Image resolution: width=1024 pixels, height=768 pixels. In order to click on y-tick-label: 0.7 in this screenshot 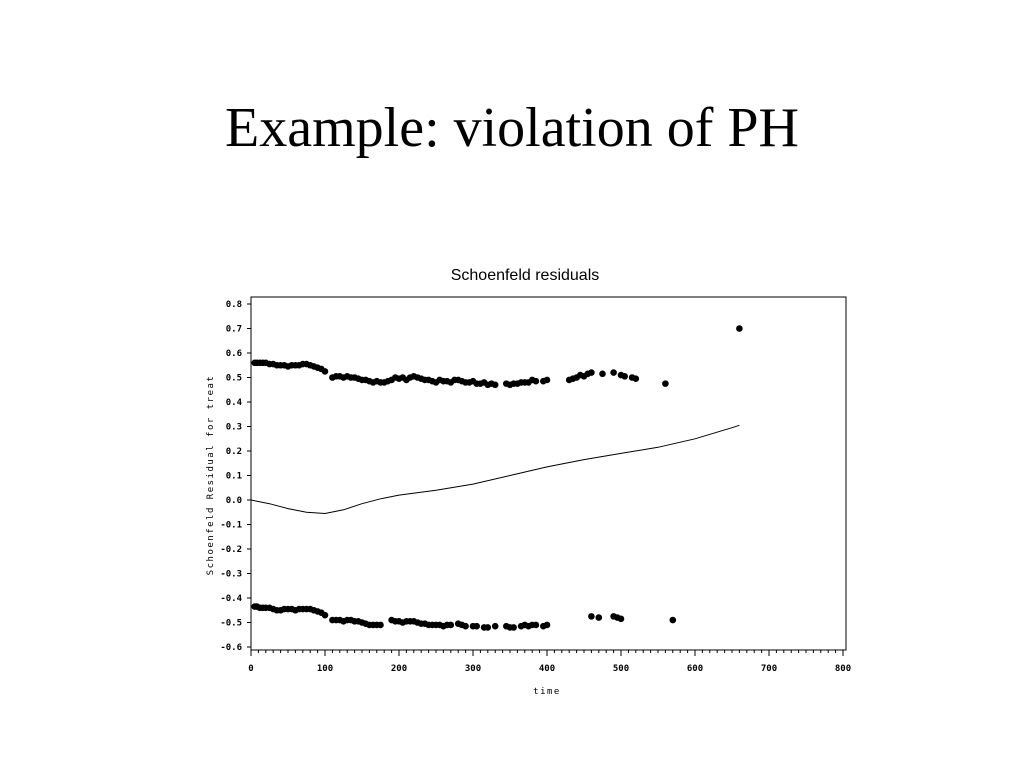, I will do `click(234, 330)`.